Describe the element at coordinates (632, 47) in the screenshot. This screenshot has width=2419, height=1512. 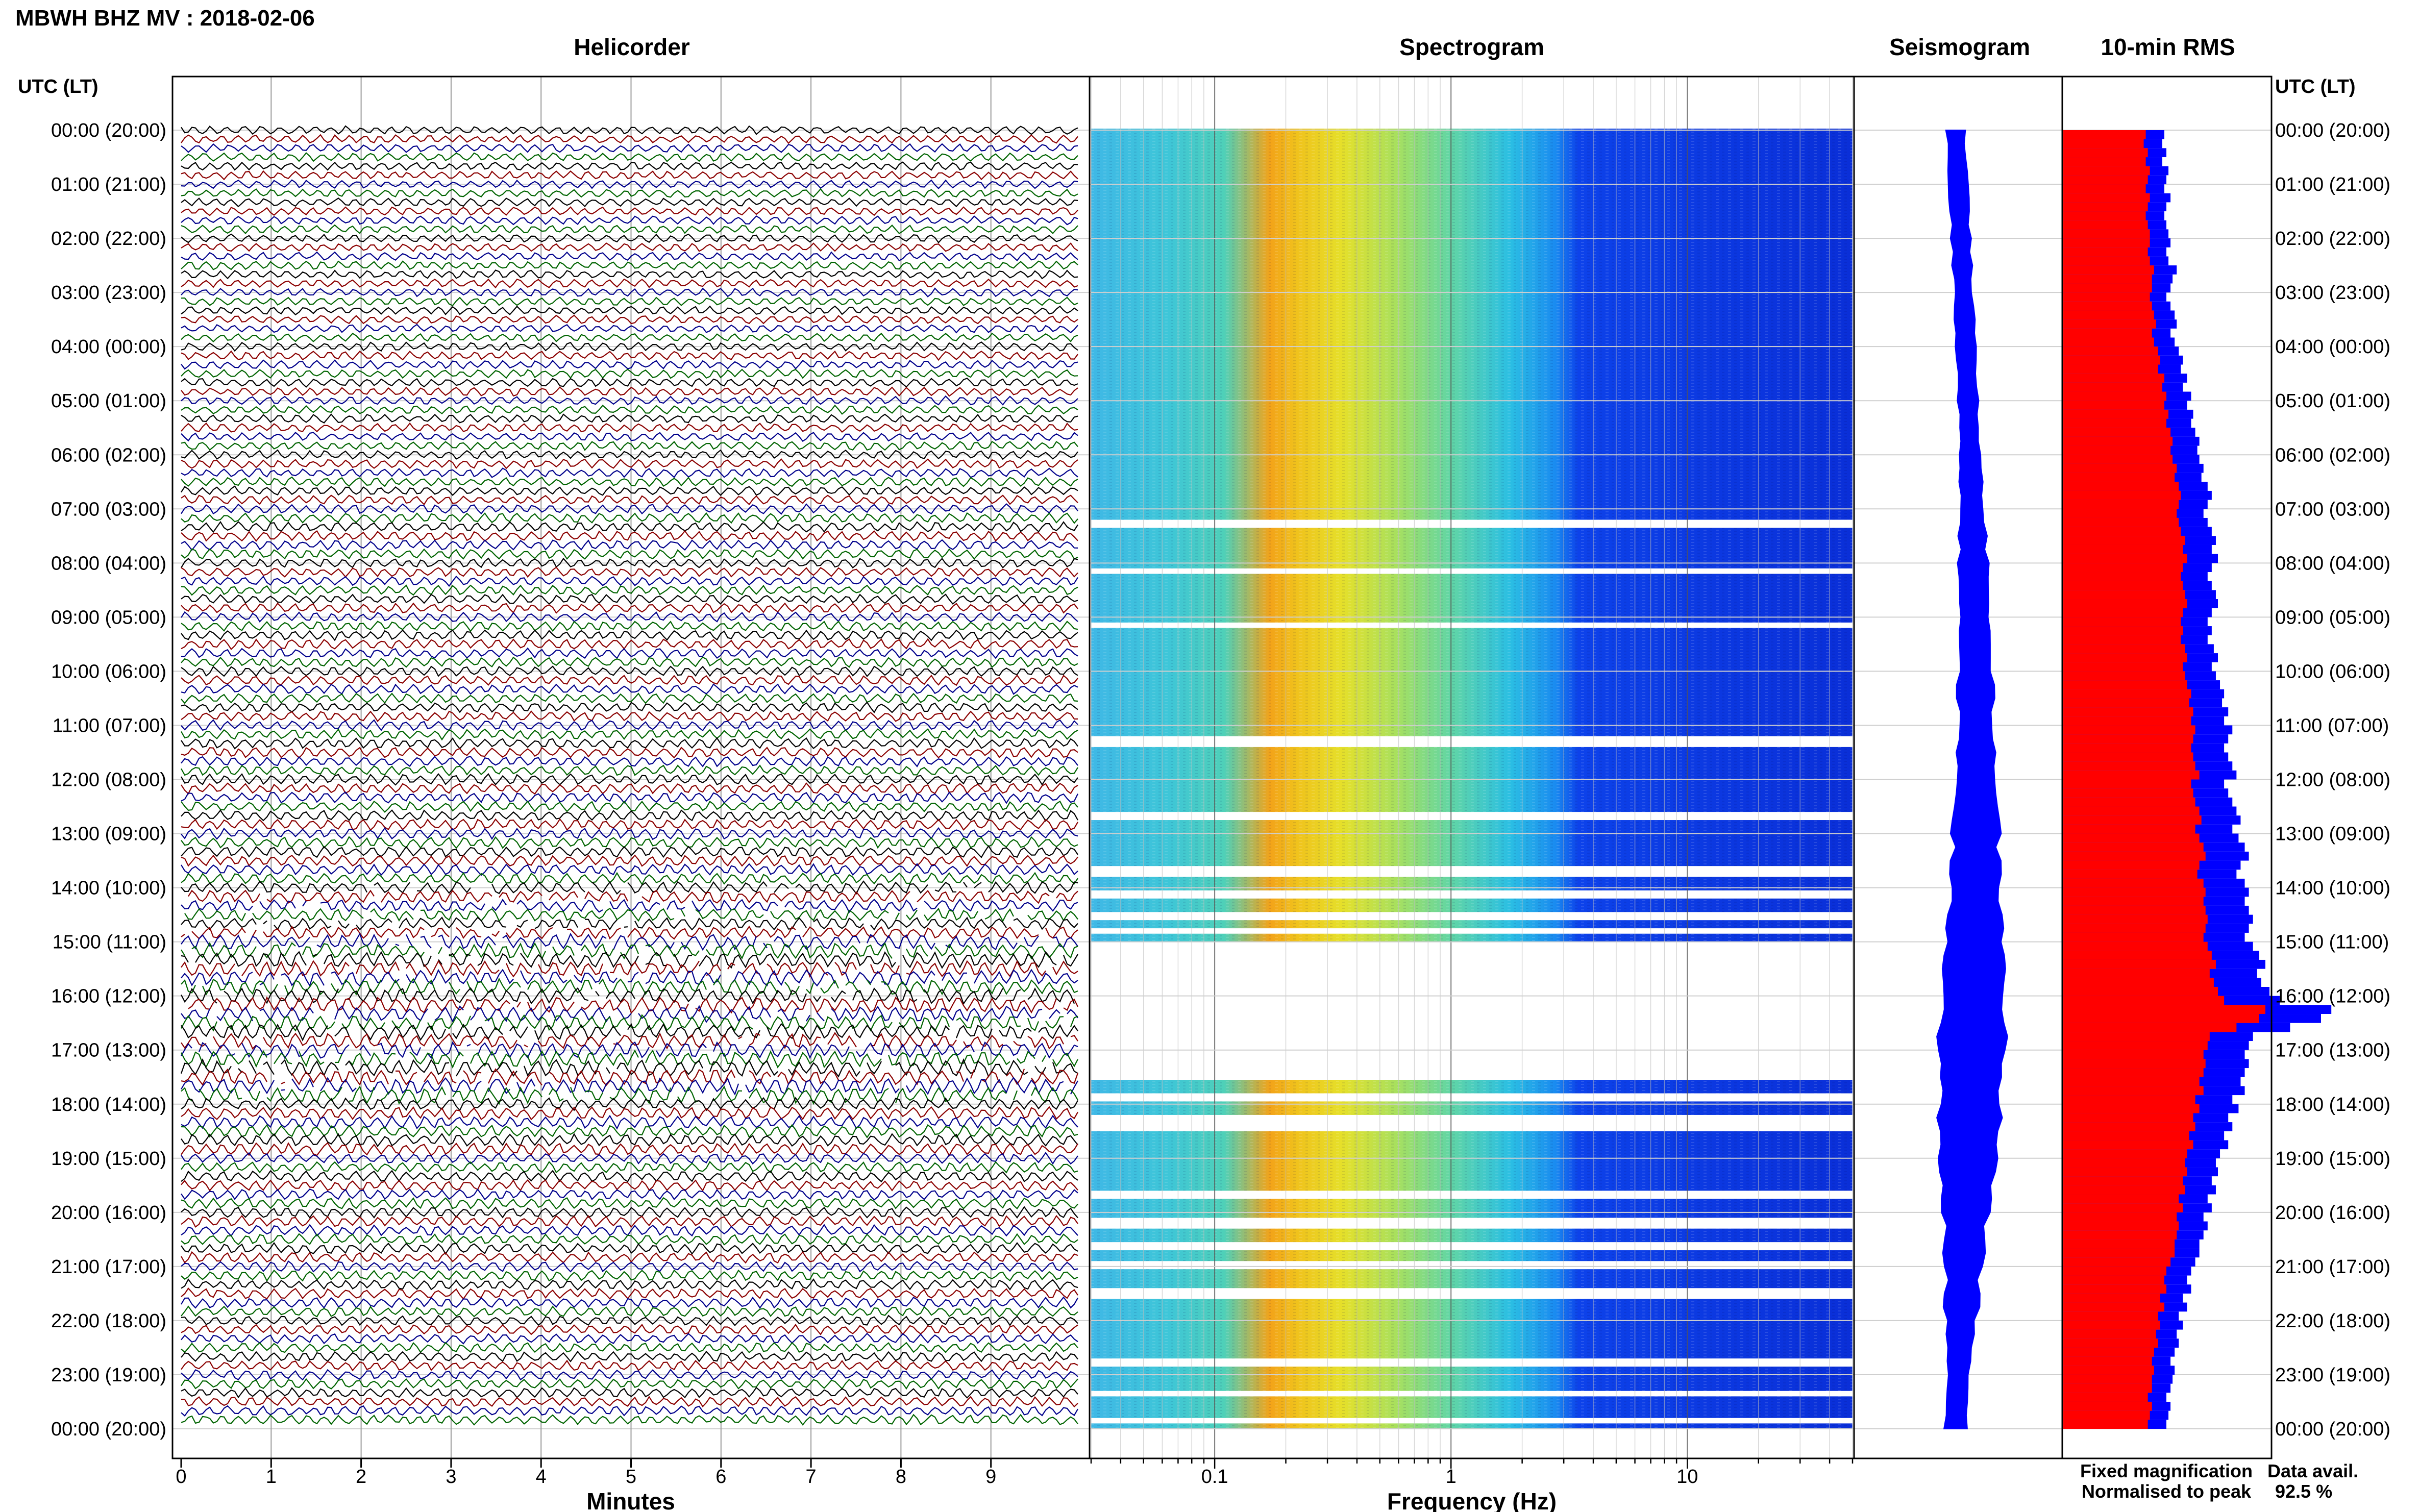
I see `panel-title-helicorder: Helicorder` at that location.